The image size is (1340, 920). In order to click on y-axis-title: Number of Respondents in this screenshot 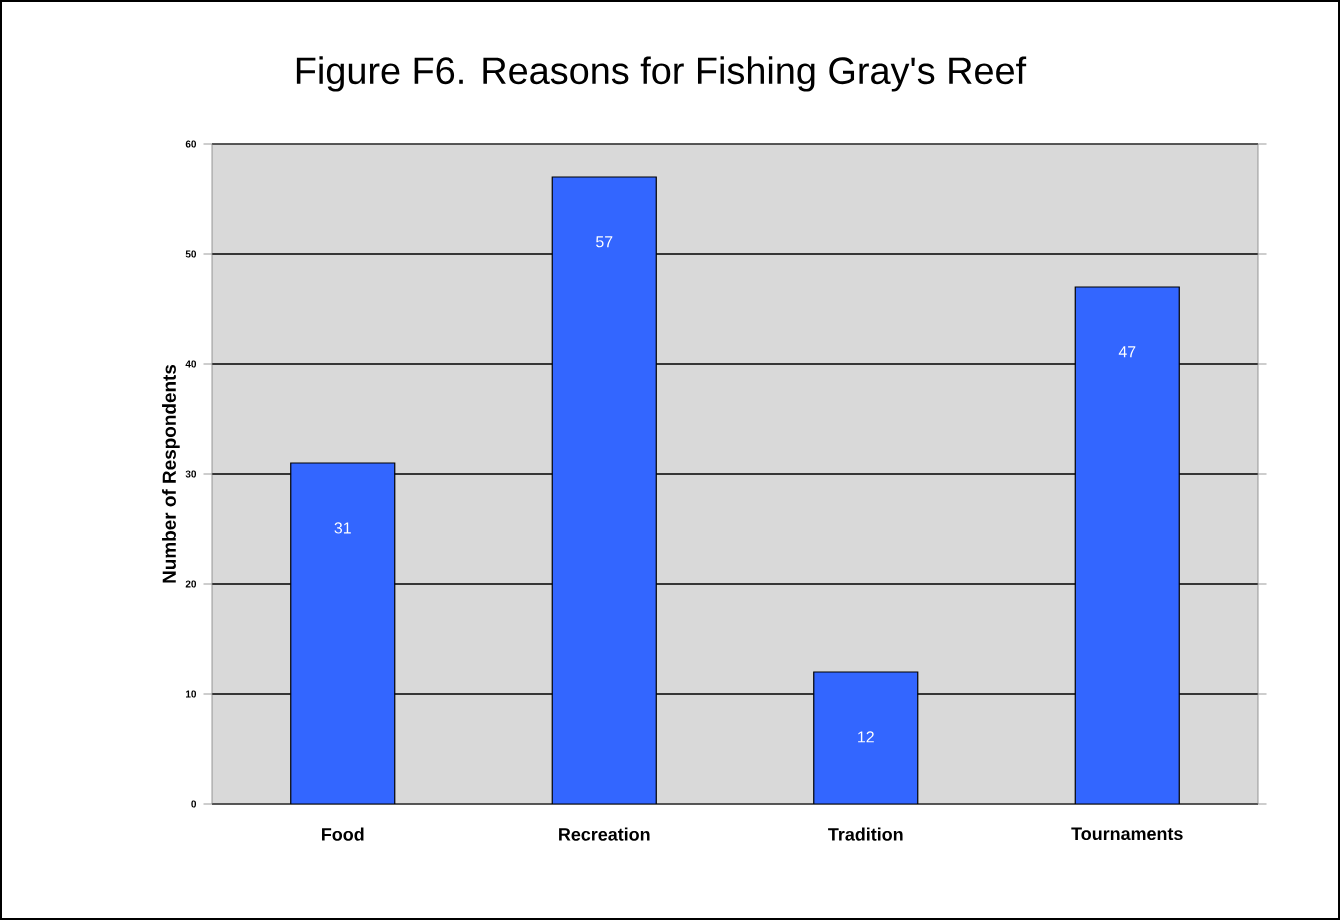, I will do `click(171, 473)`.